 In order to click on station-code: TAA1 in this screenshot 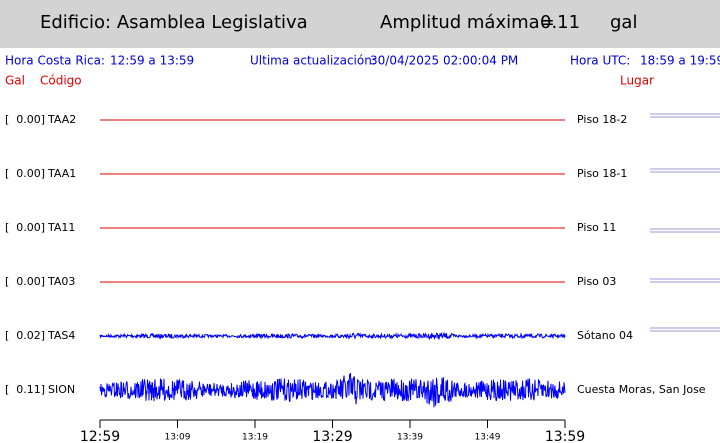, I will do `click(61, 173)`.